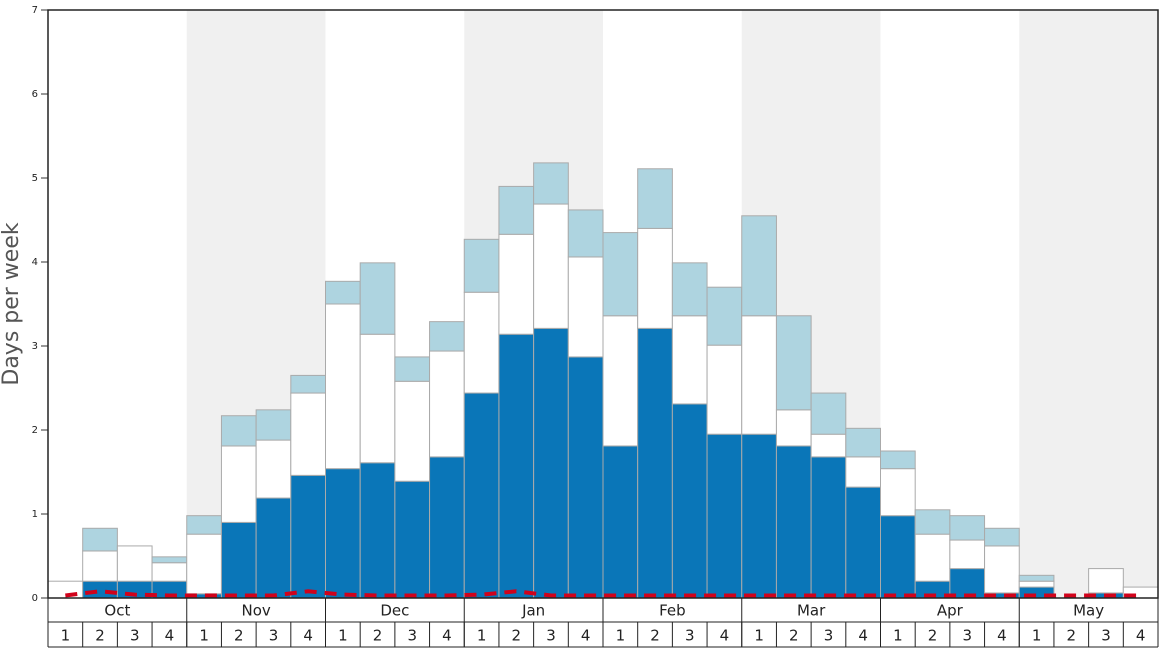 The height and width of the screenshot is (648, 1168). I want to click on month-shade, so click(1088, 304).